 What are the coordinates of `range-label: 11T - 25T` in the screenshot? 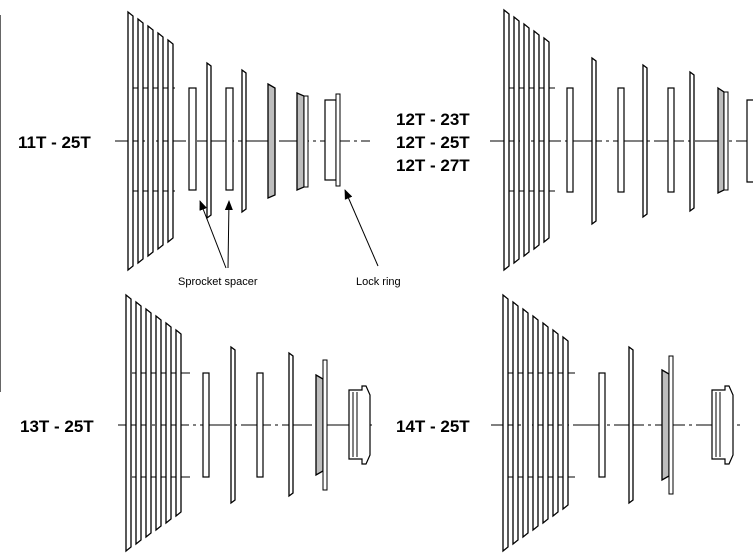 It's located at (54, 142).